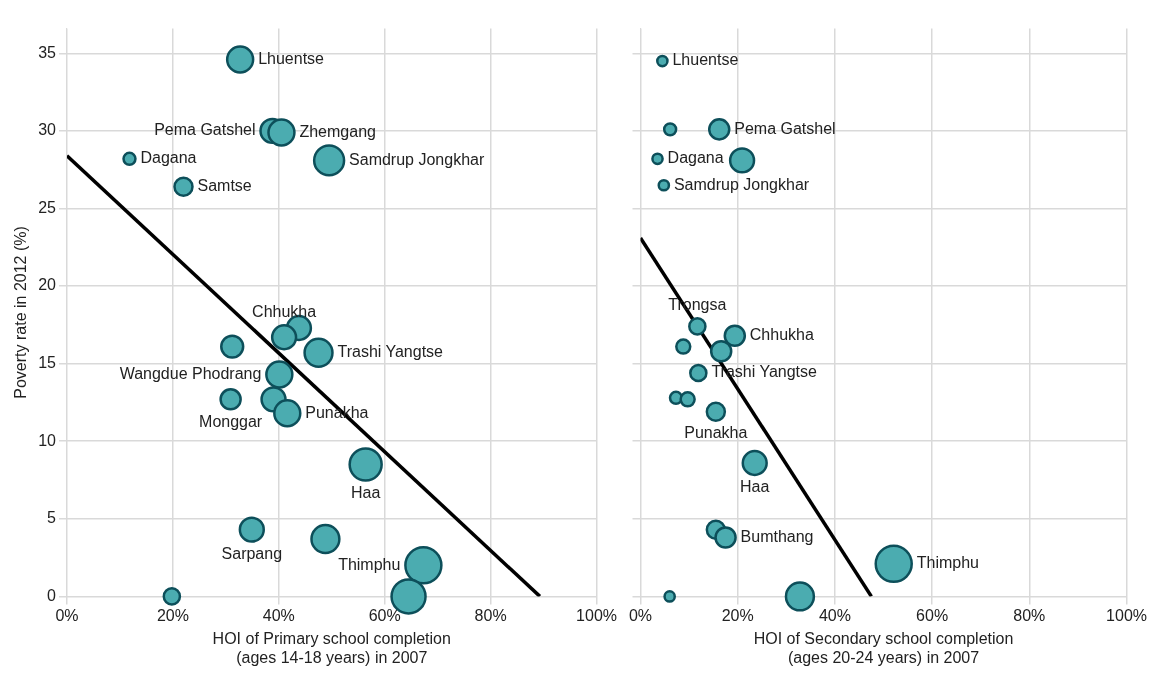 Image resolution: width=1158 pixels, height=699 pixels. Describe the element at coordinates (47, 130) in the screenshot. I see `y-tick-label: 30` at that location.